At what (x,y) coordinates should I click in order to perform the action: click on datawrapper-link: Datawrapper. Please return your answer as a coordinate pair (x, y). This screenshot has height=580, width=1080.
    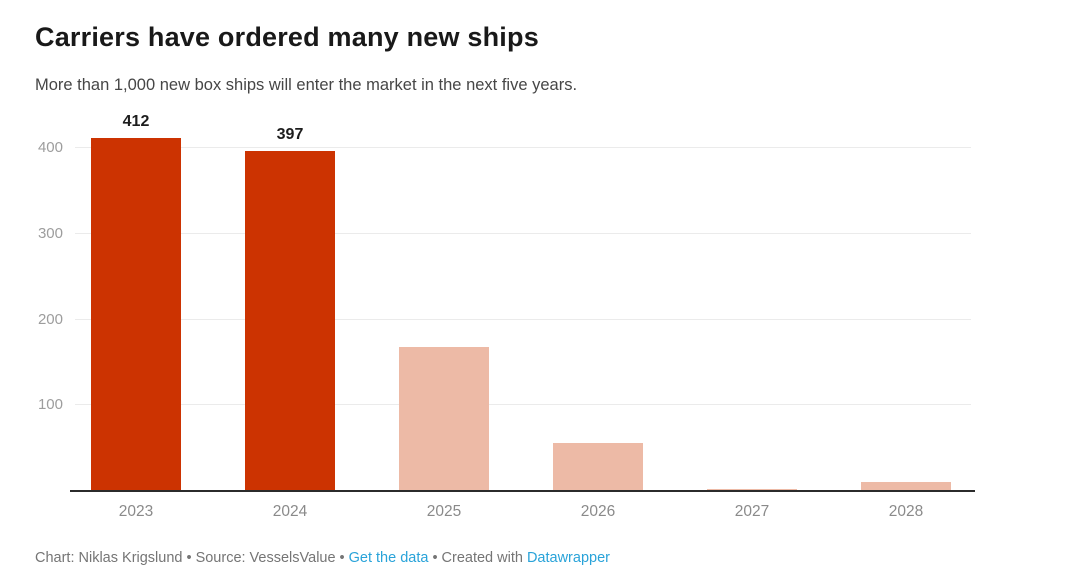
    Looking at the image, I should click on (568, 558).